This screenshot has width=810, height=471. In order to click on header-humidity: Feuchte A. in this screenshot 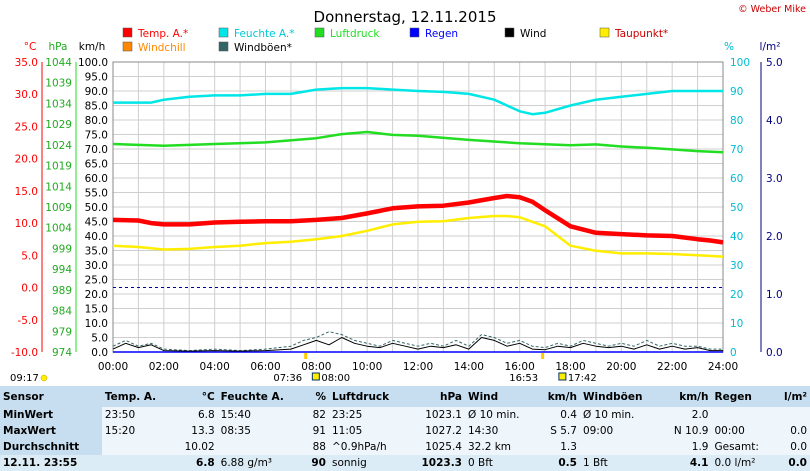, I will do `click(260, 396)`.